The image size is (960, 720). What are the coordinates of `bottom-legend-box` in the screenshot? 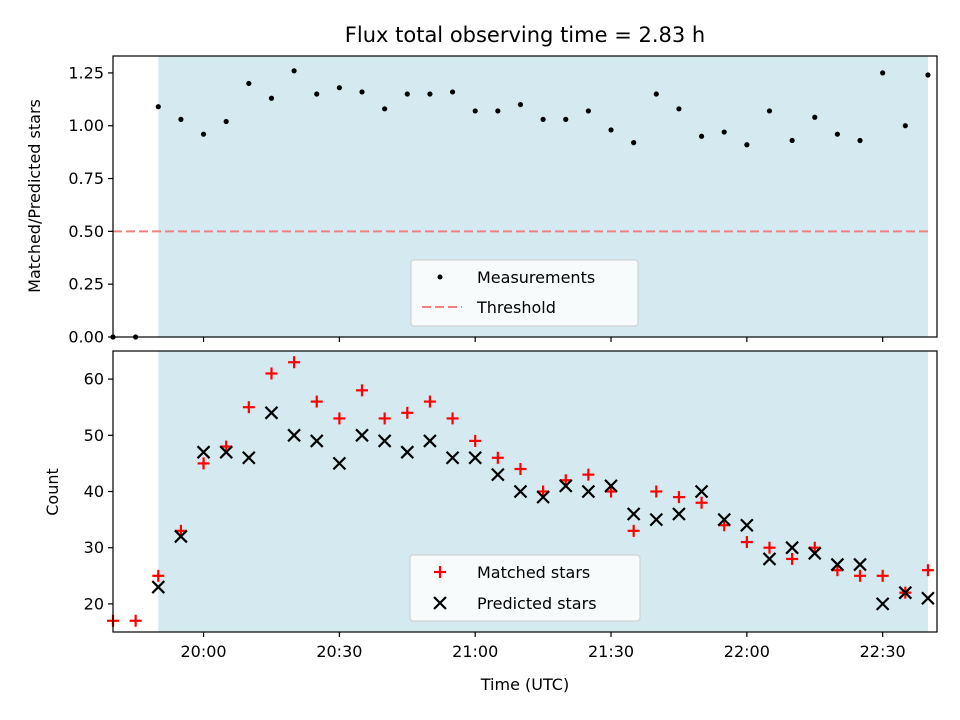 It's located at (525, 588).